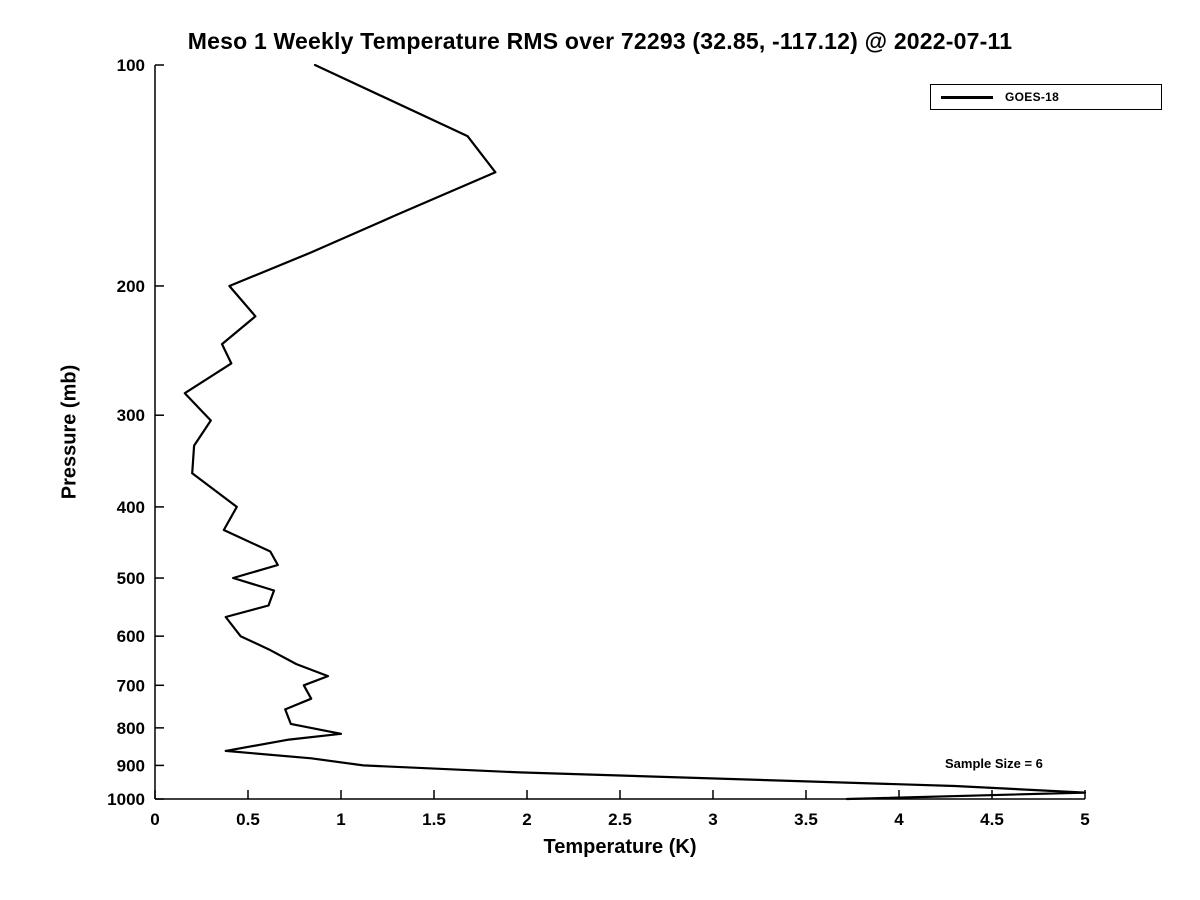  I want to click on y-tick-label: 600, so click(131, 636).